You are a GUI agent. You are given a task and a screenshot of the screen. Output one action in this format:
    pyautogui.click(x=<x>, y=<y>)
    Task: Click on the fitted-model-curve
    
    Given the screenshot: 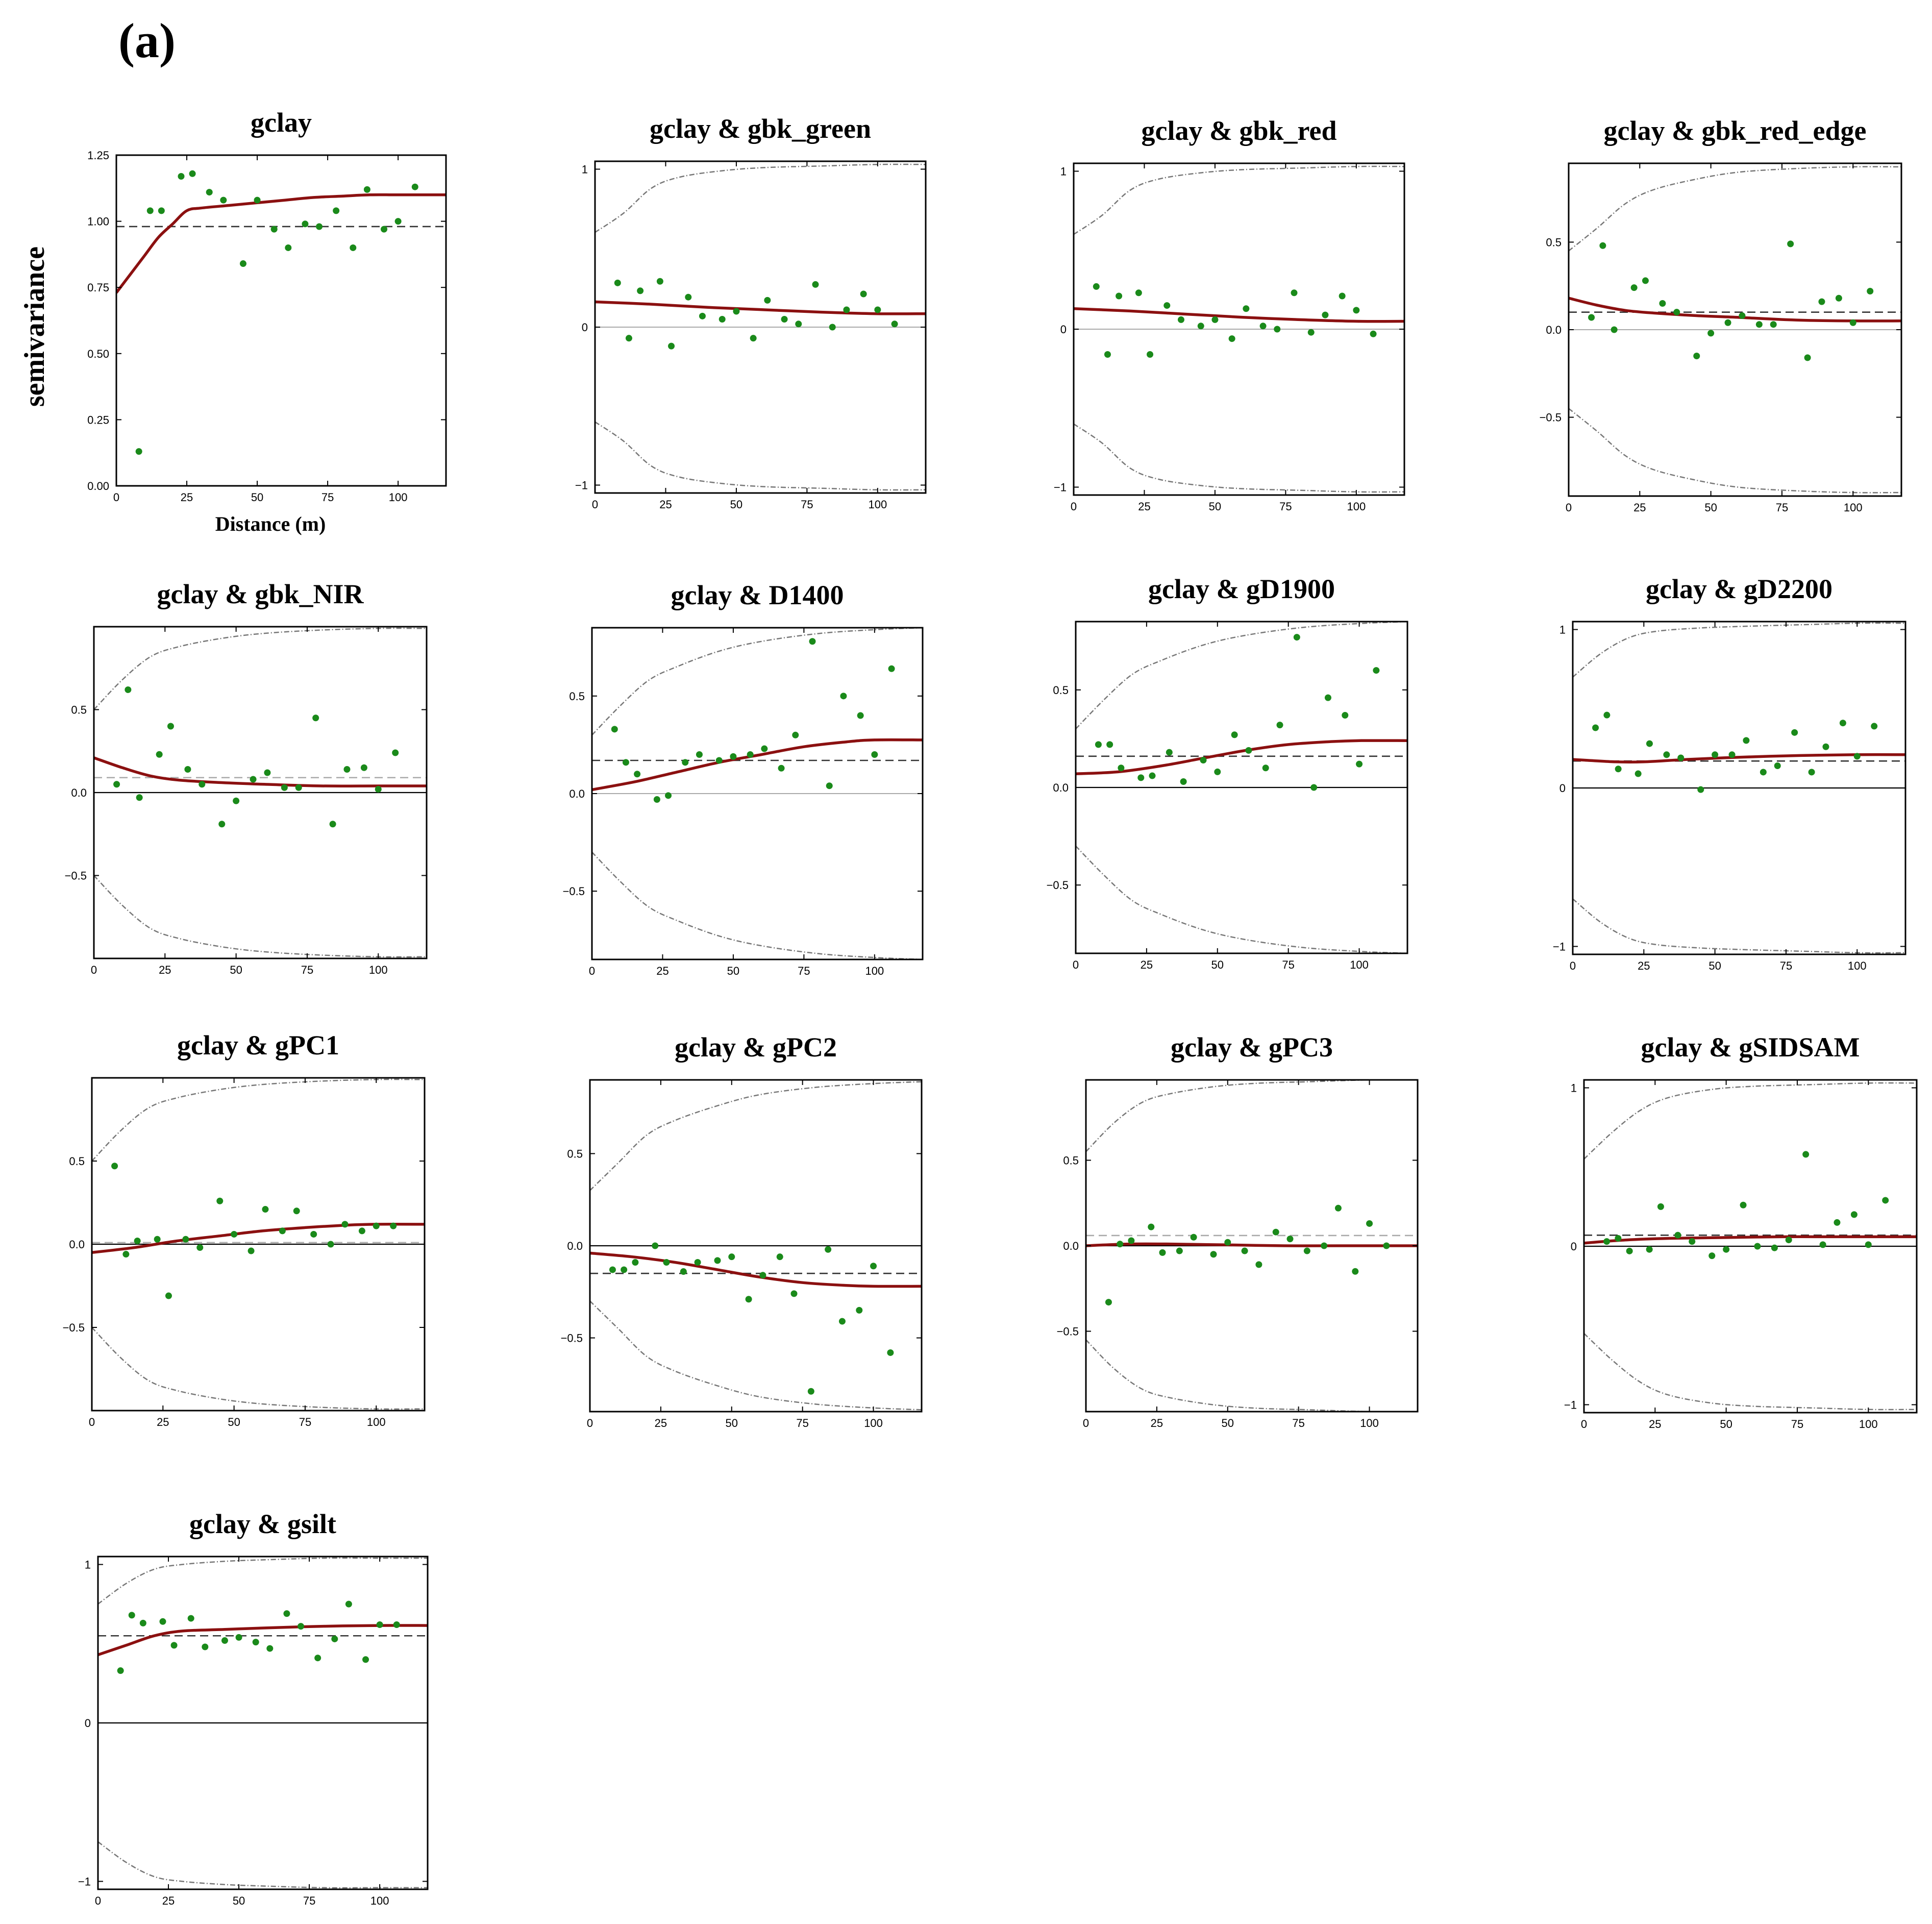 What is the action you would take?
    pyautogui.click(x=281, y=243)
    